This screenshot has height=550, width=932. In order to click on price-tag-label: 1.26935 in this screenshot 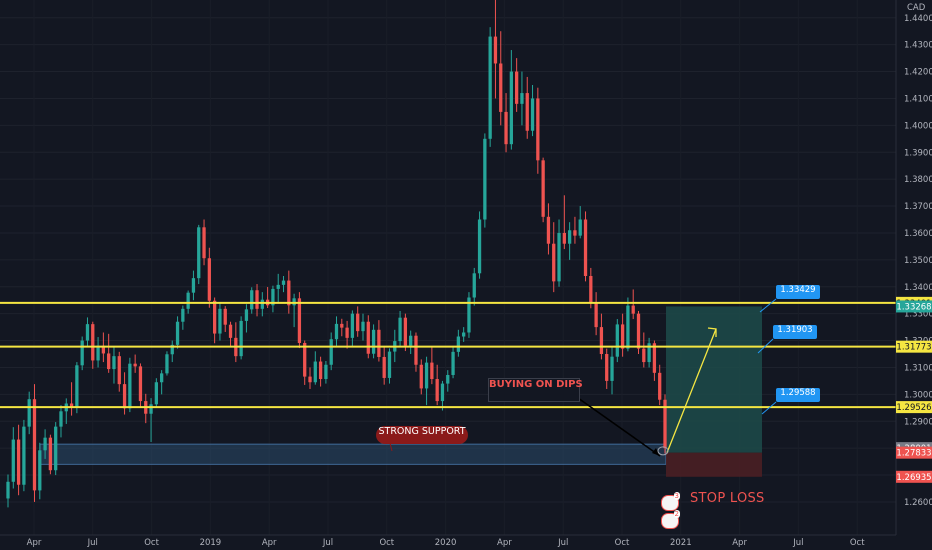, I will do `click(913, 478)`.